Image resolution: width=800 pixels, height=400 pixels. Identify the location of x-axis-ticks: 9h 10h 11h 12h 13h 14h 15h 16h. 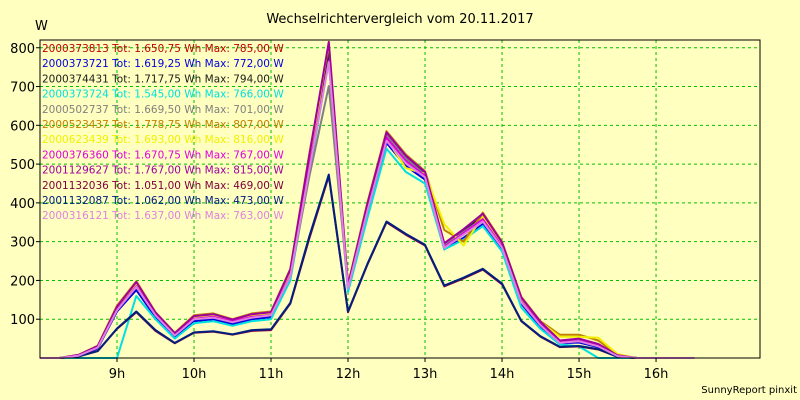
(389, 370).